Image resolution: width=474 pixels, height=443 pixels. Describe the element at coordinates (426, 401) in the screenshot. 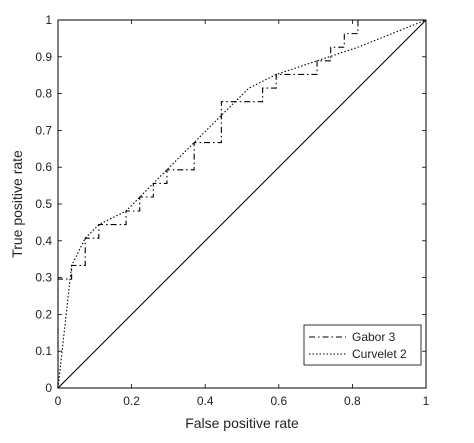

I see `x-tick-label: 1` at that location.